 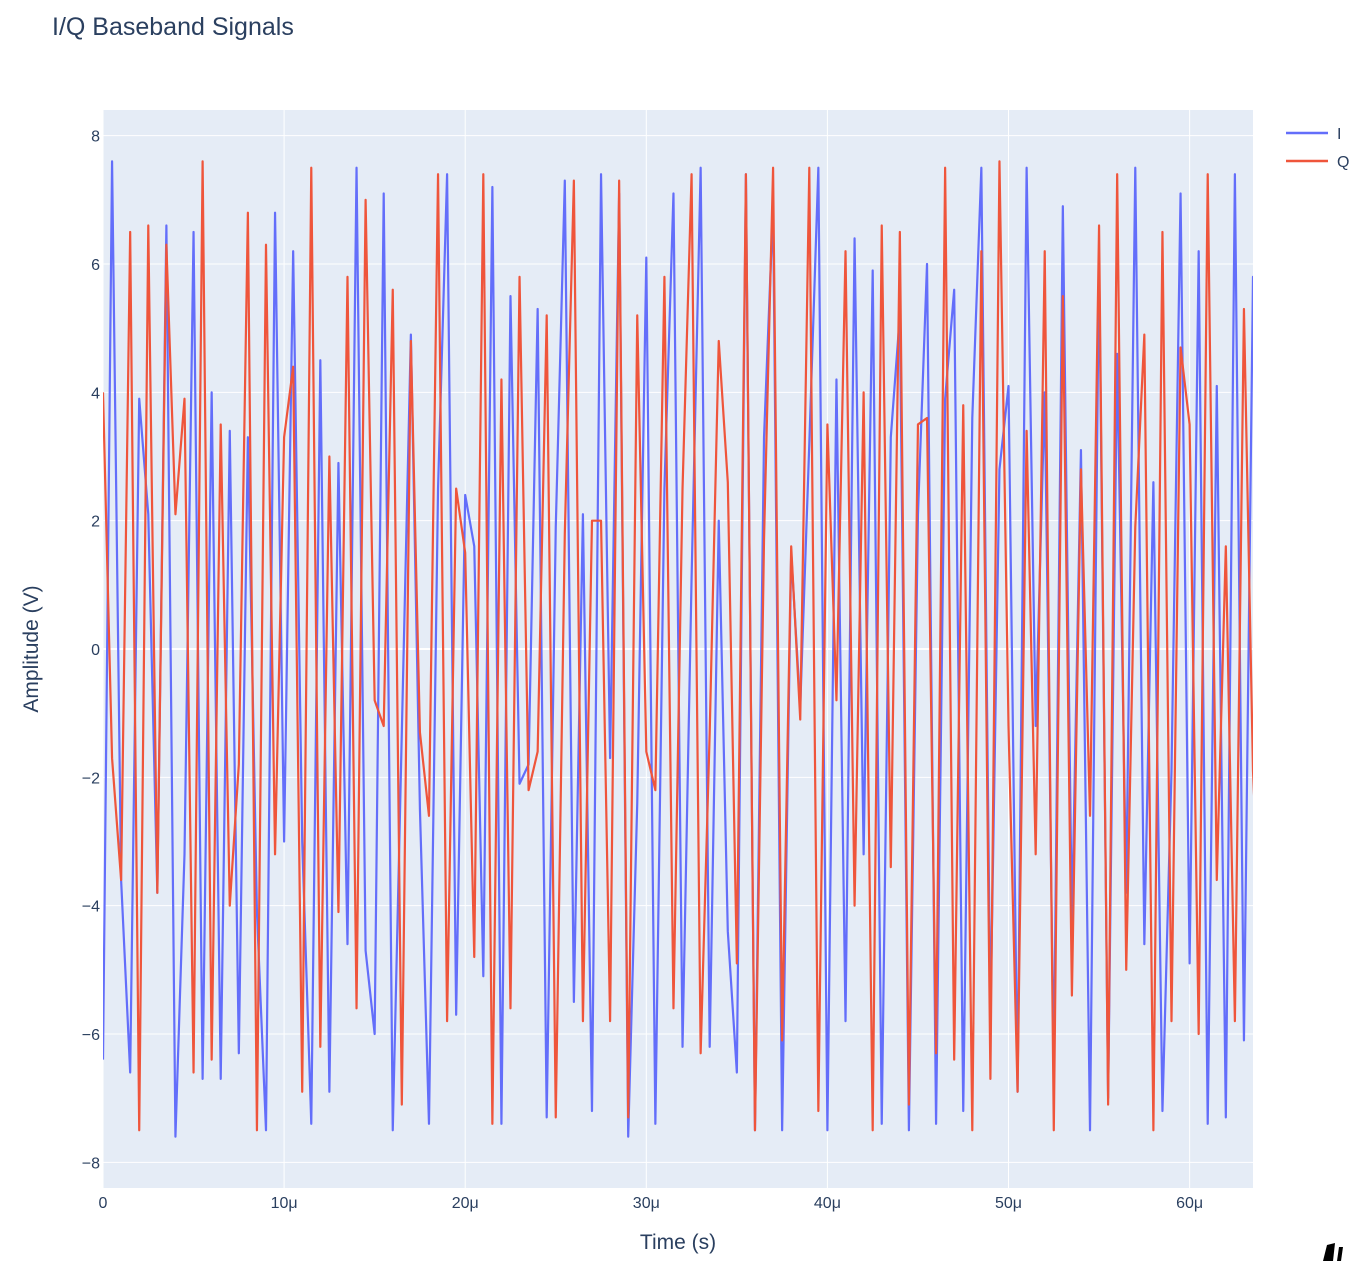 What do you see at coordinates (678, 1242) in the screenshot?
I see `x-axis-title: Time (s)` at bounding box center [678, 1242].